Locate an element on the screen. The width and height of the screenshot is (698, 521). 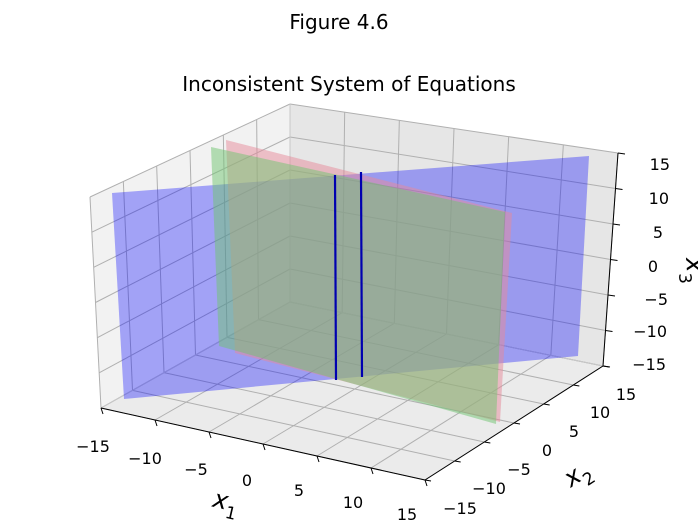
x-tick-label: −10 is located at coordinates (145, 458).